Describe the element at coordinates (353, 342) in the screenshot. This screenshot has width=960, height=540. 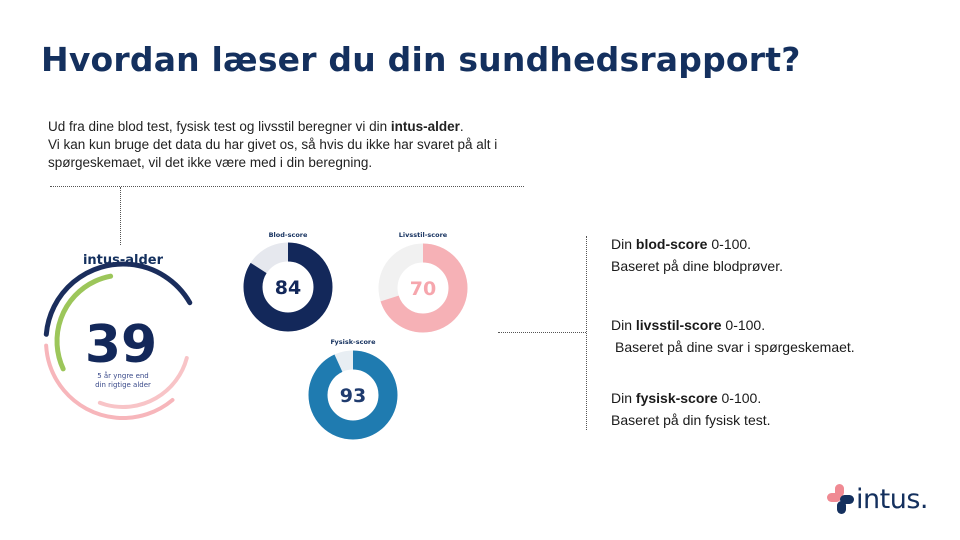
I see `fysisk-score-title: Fysisk-score` at that location.